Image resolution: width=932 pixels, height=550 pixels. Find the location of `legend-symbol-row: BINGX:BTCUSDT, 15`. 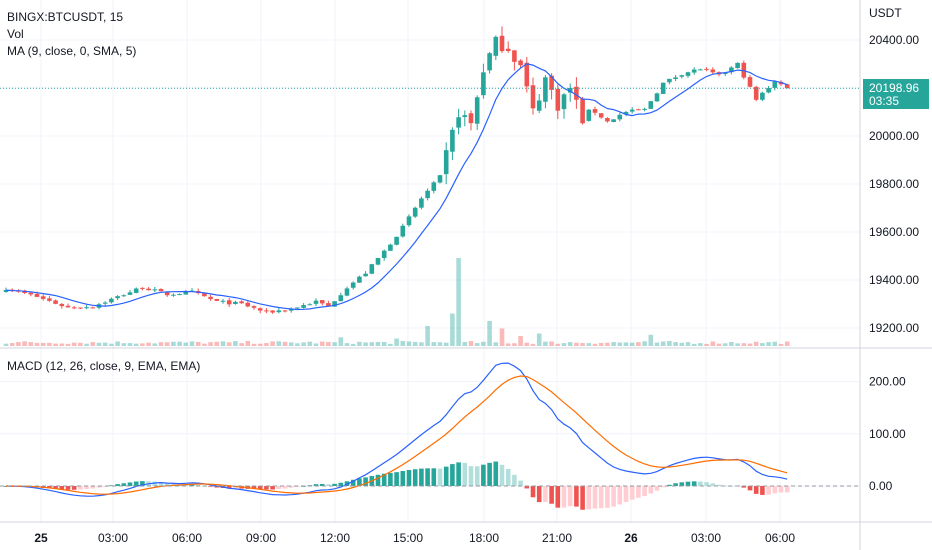

legend-symbol-row: BINGX:BTCUSDT, 15 is located at coordinates (65, 17).